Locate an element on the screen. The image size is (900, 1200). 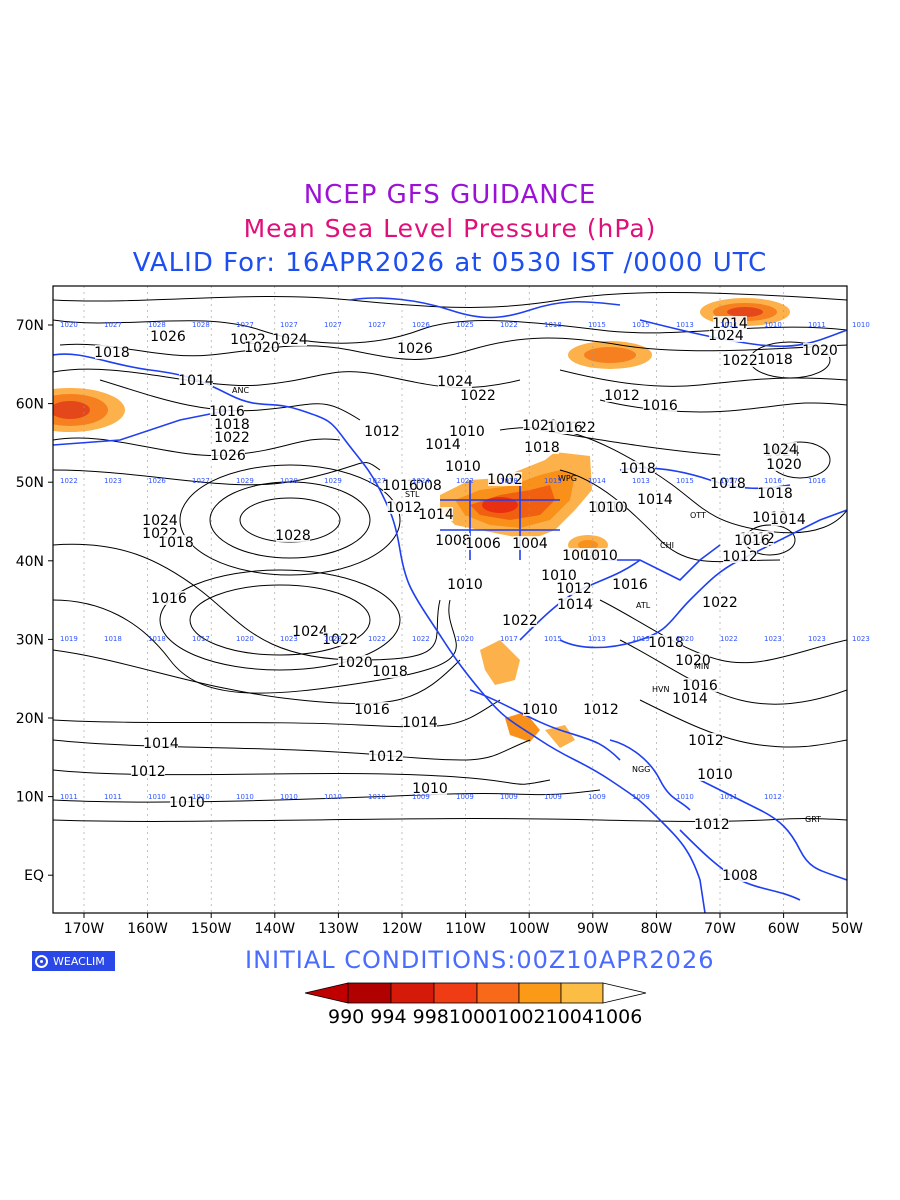
grid-value: 1018 is located at coordinates (509, 481).